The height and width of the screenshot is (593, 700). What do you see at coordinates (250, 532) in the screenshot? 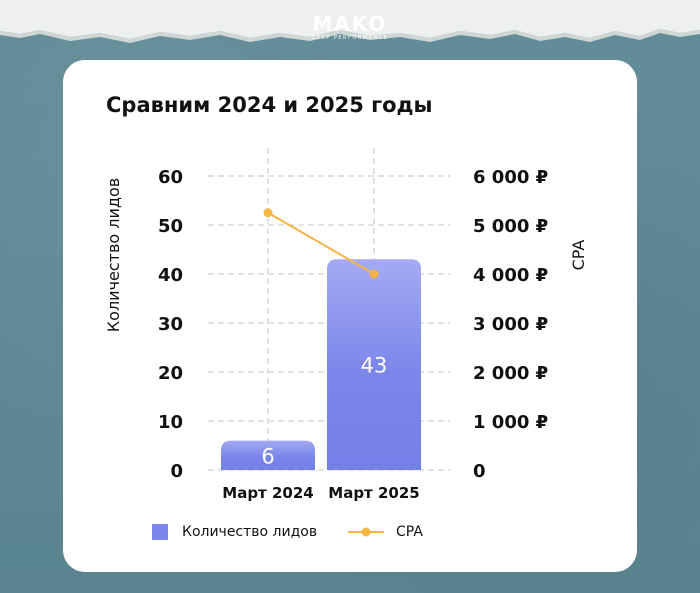
I see `legend-label-leads: Количество лидов` at bounding box center [250, 532].